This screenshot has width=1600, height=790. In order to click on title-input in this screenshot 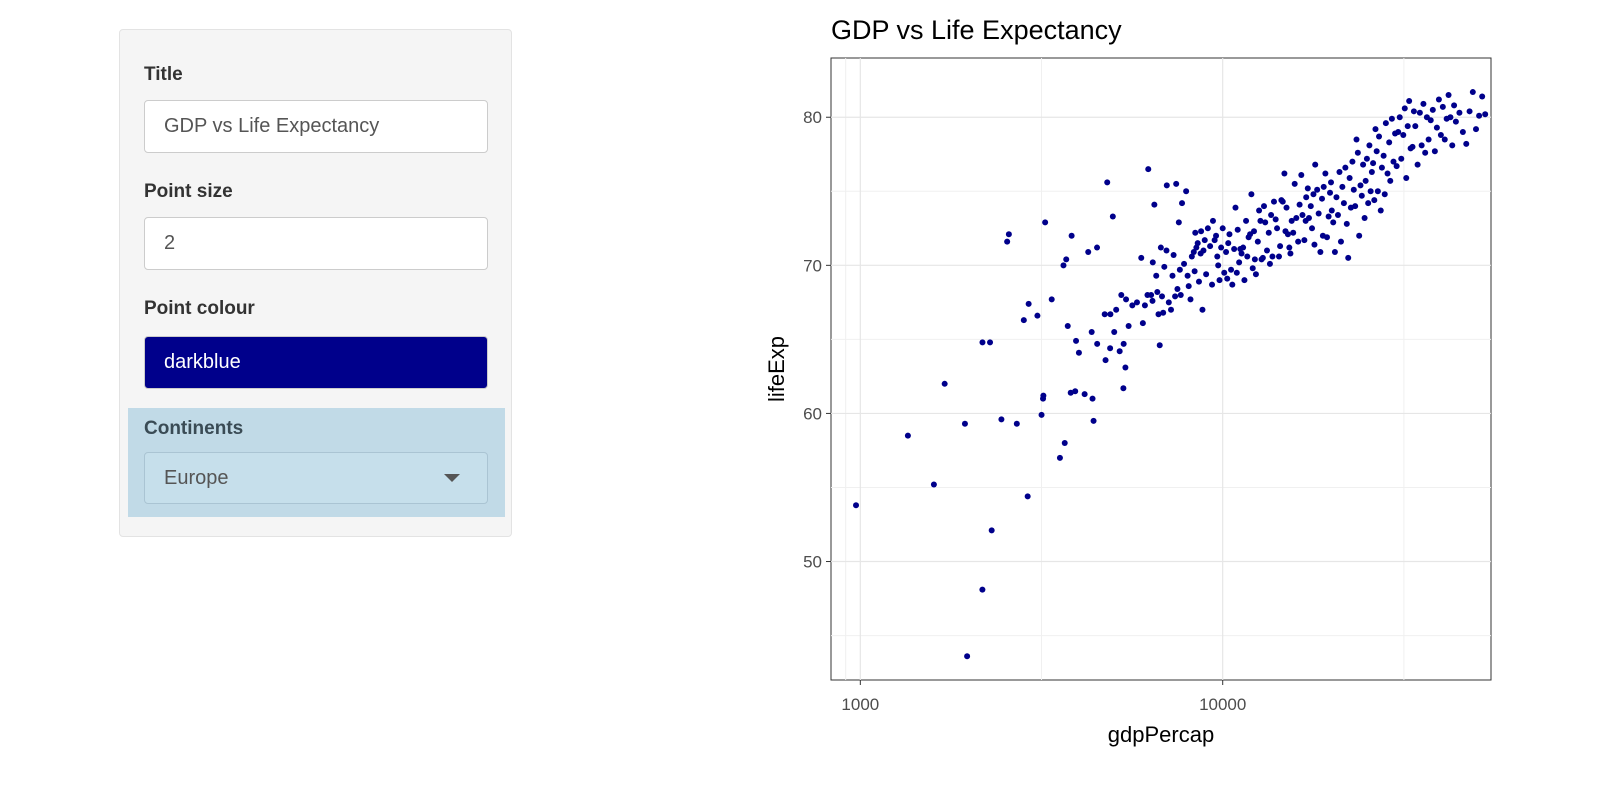, I will do `click(316, 126)`.